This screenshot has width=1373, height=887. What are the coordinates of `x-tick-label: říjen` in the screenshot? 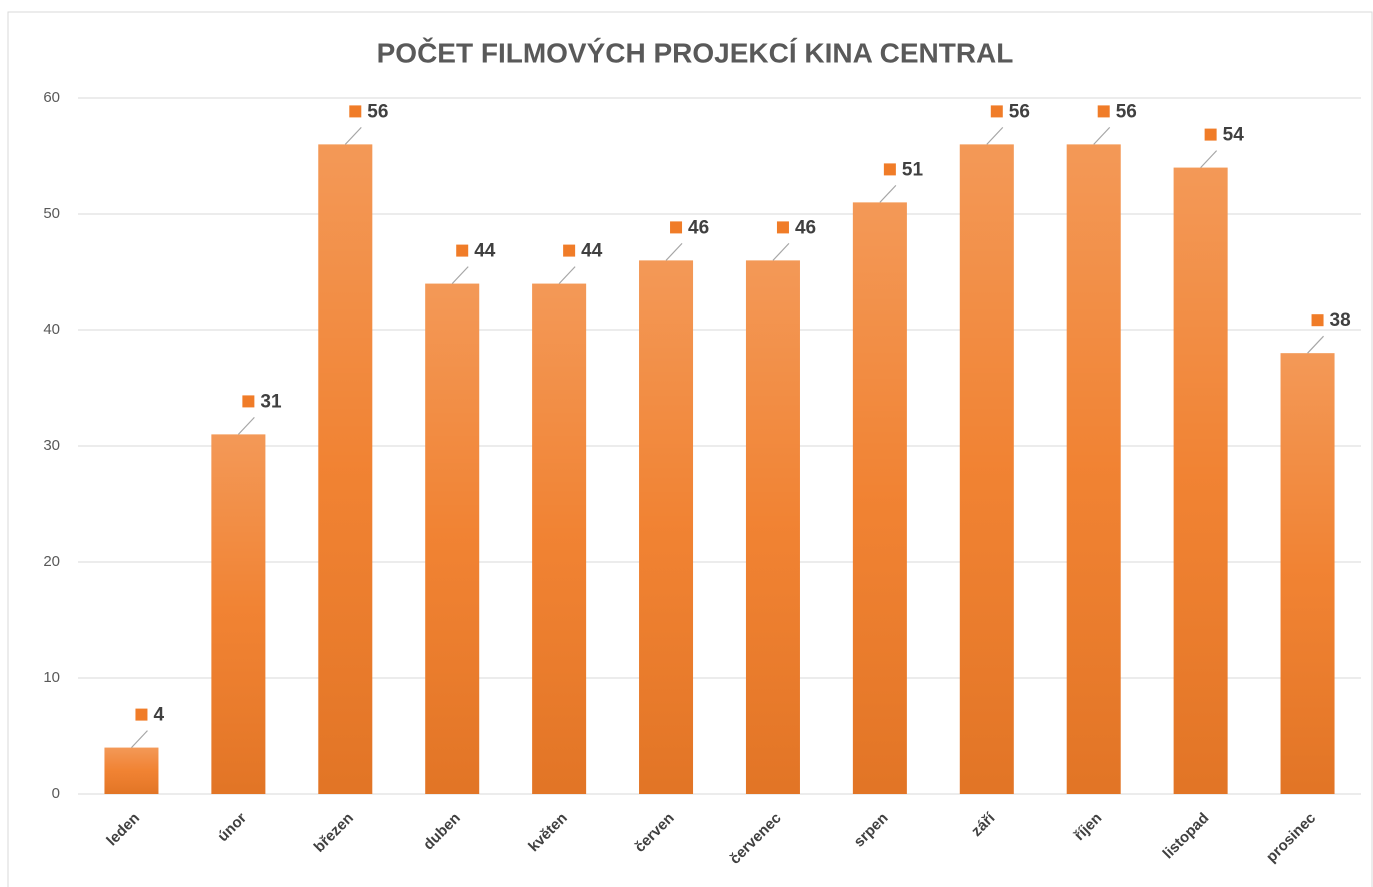 It's located at (1088, 827).